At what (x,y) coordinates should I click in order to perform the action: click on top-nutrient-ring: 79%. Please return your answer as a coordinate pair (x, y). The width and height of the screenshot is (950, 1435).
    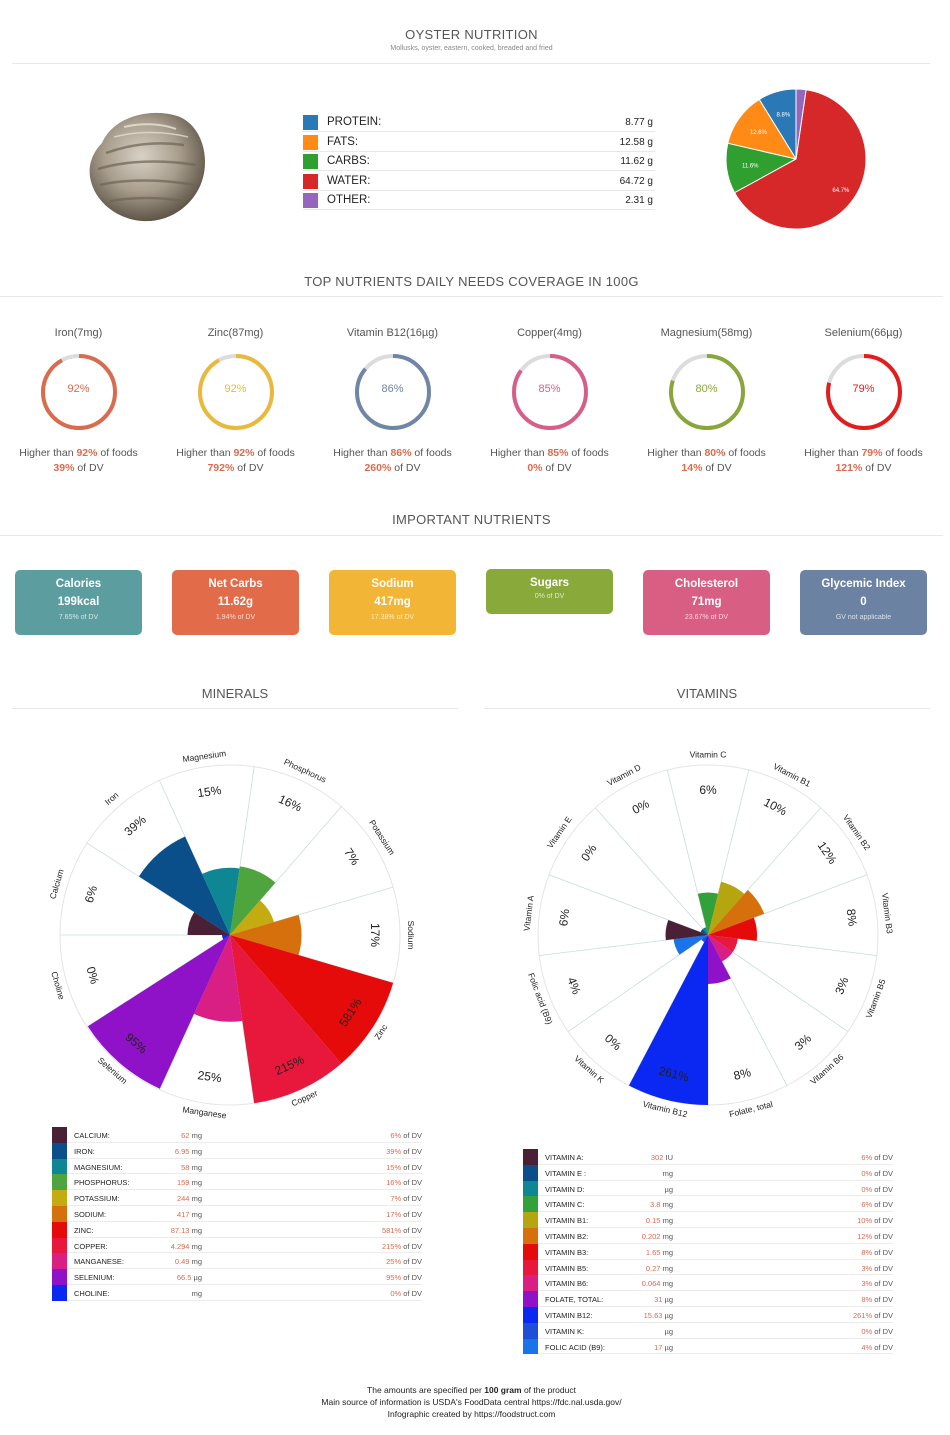
    Looking at the image, I should click on (864, 392).